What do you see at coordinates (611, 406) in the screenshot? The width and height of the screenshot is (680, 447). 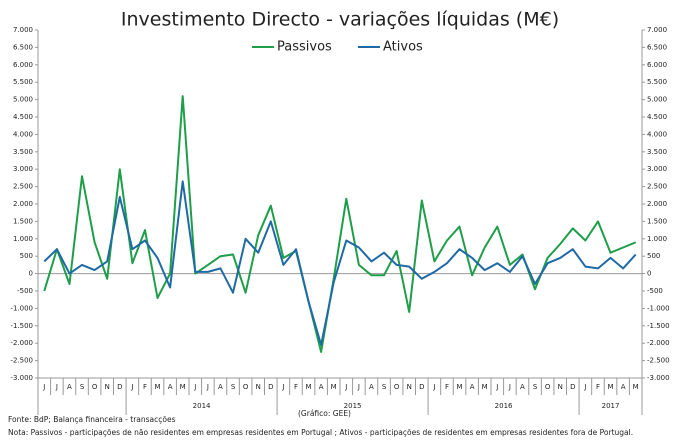 I see `year-label: 2017` at bounding box center [611, 406].